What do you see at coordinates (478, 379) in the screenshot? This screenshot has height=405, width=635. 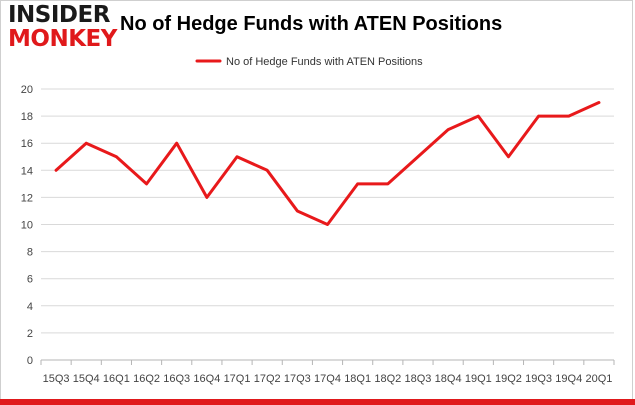 I see `x-tick-label: 19Q1` at bounding box center [478, 379].